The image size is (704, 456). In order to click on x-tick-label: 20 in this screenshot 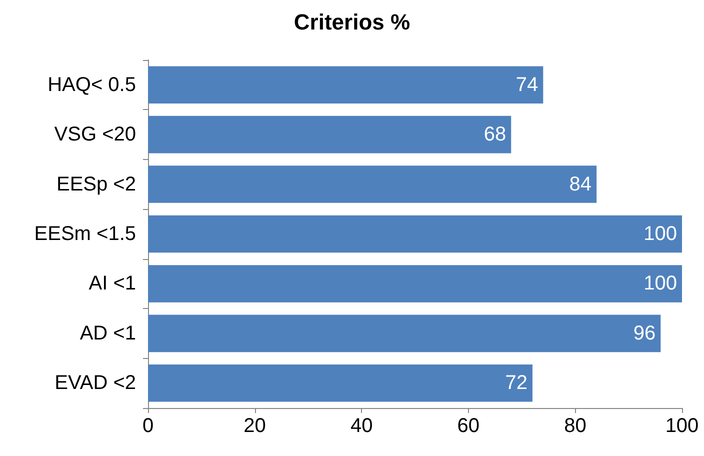, I will do `click(255, 426)`.